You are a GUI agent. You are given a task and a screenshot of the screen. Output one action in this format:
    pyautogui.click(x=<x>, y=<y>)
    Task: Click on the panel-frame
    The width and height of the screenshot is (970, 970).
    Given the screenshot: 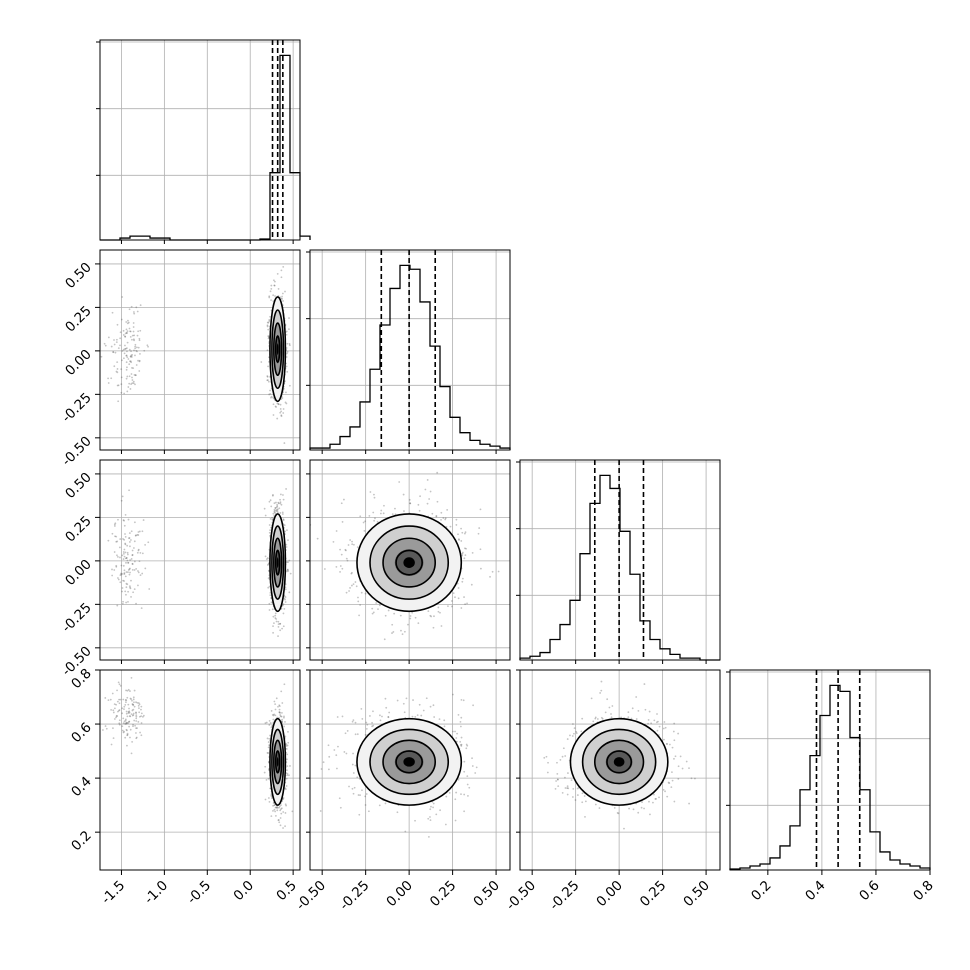 What is the action you would take?
    pyautogui.click(x=410, y=560)
    